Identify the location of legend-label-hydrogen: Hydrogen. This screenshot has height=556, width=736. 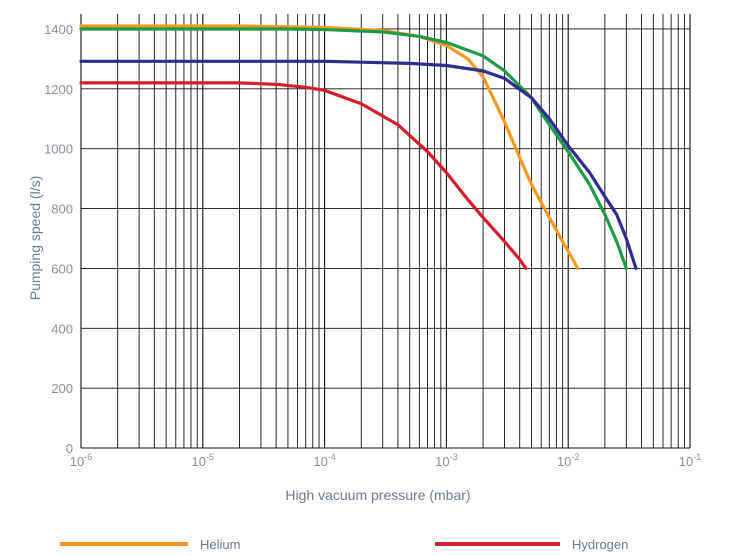
(600, 544).